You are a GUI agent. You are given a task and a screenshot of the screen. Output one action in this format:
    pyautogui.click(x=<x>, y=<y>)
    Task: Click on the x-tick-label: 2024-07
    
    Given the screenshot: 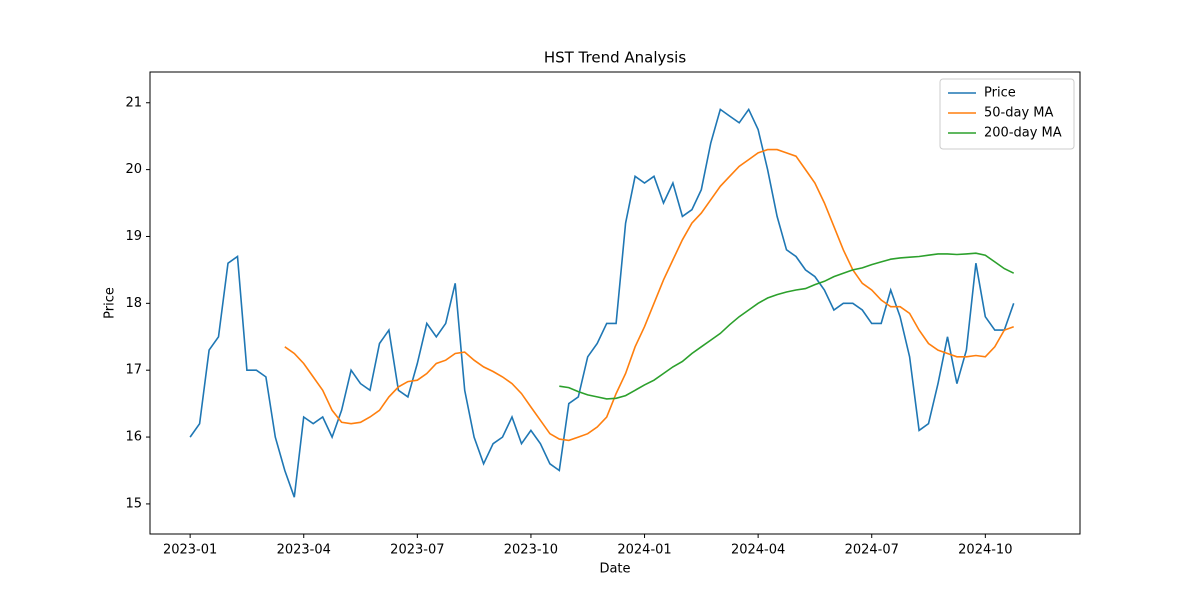 What is the action you would take?
    pyautogui.click(x=872, y=550)
    